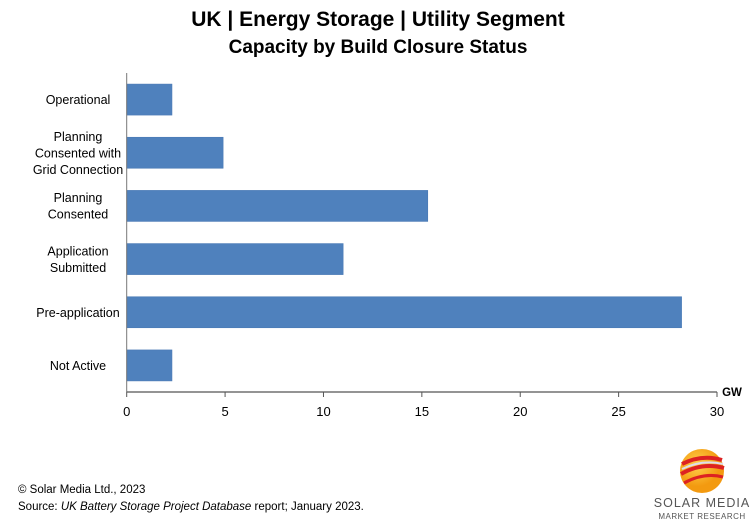 Image resolution: width=756 pixels, height=529 pixels. What do you see at coordinates (78, 170) in the screenshot?
I see `category-label: Grid Connection` at bounding box center [78, 170].